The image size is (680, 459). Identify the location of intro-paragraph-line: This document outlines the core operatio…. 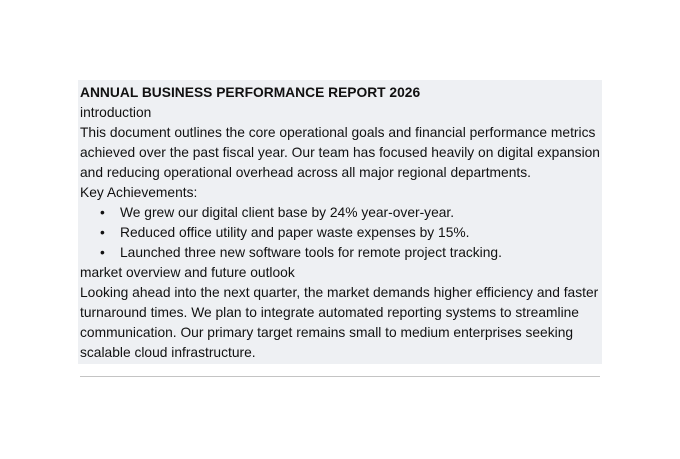
(338, 132).